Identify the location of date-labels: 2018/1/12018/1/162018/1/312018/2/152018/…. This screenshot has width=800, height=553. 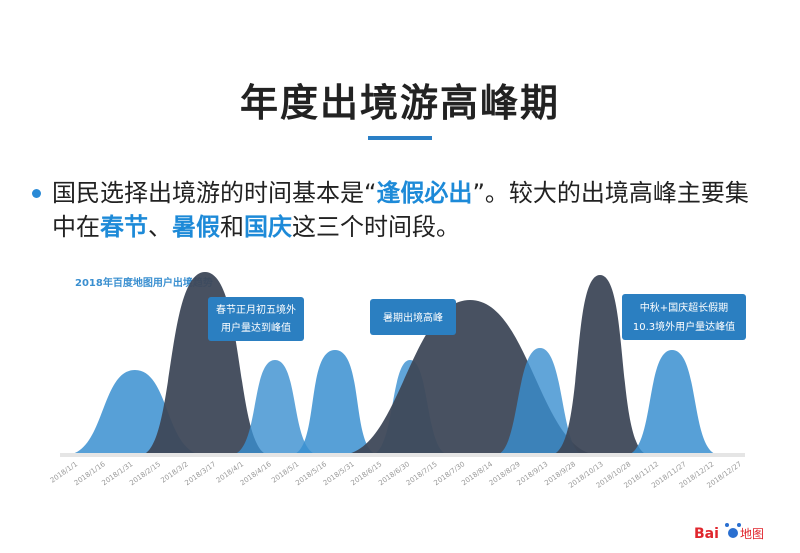
(396, 475).